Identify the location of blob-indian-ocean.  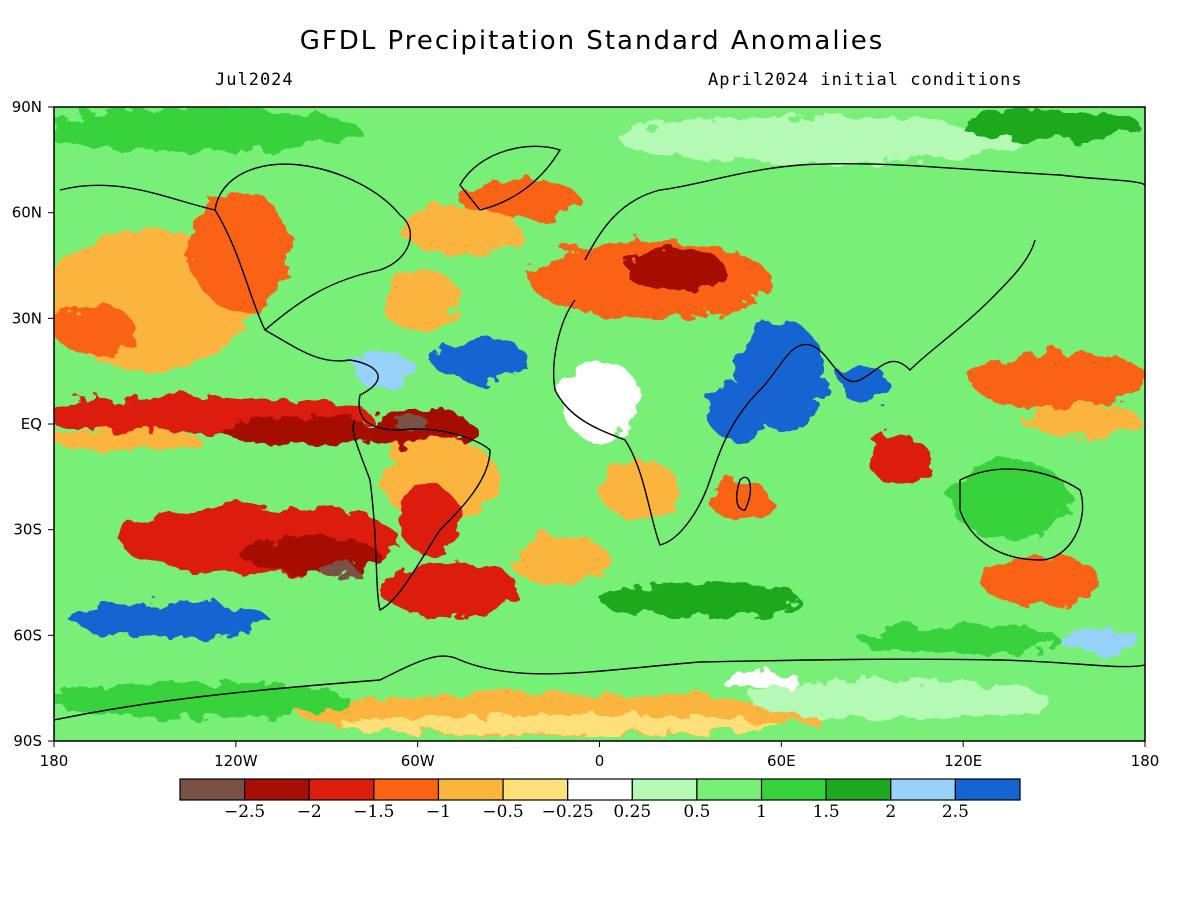
(900, 460).